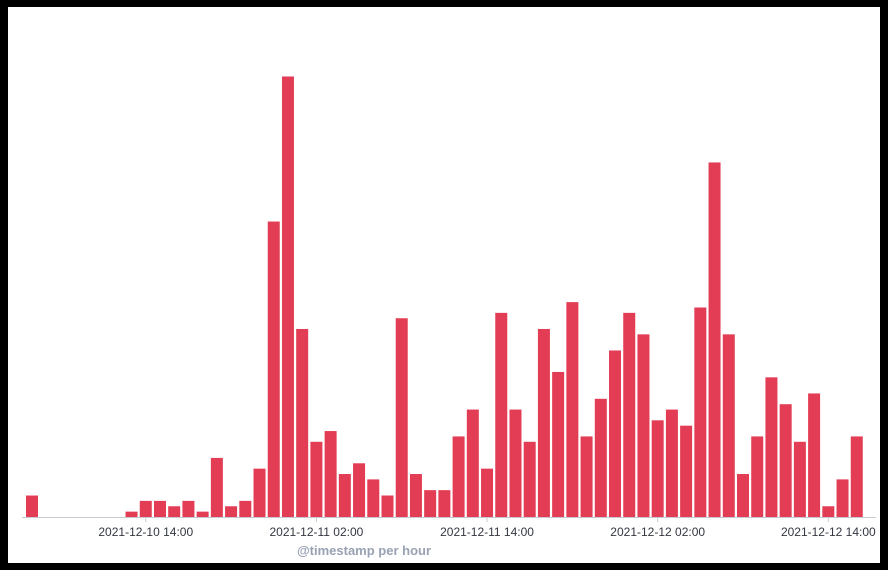 This screenshot has width=888, height=570. I want to click on x-tick-label: 2021-12-12 14:00, so click(828, 532).